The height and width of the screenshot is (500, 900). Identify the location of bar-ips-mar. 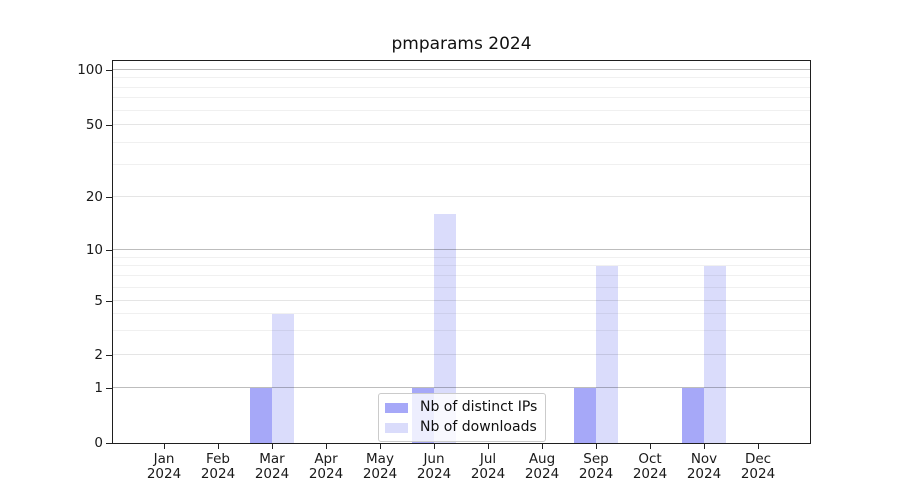
(261, 415).